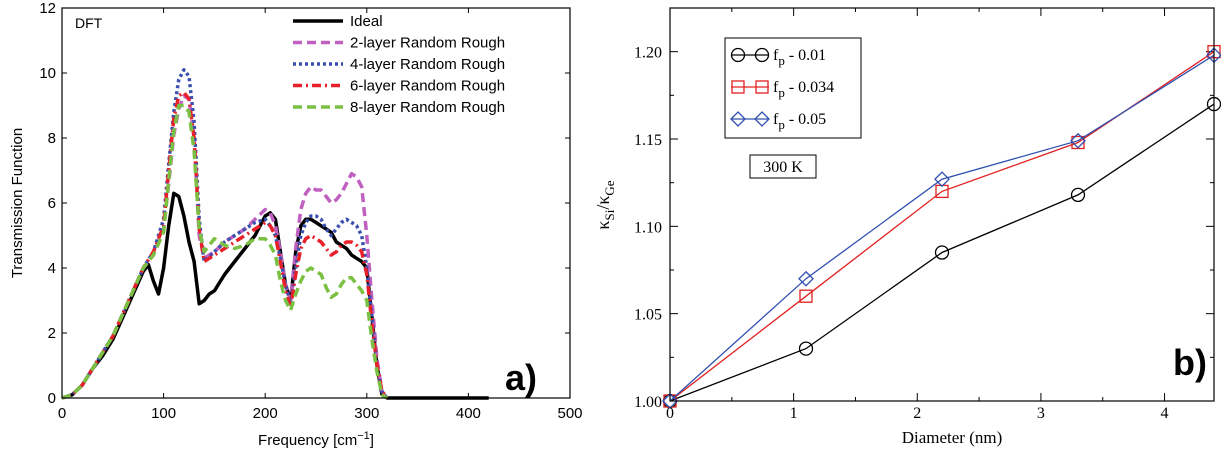  I want to click on b-legend: fp - 0.01 fp - 0.034 fp - 0.05, so click(782, 89).